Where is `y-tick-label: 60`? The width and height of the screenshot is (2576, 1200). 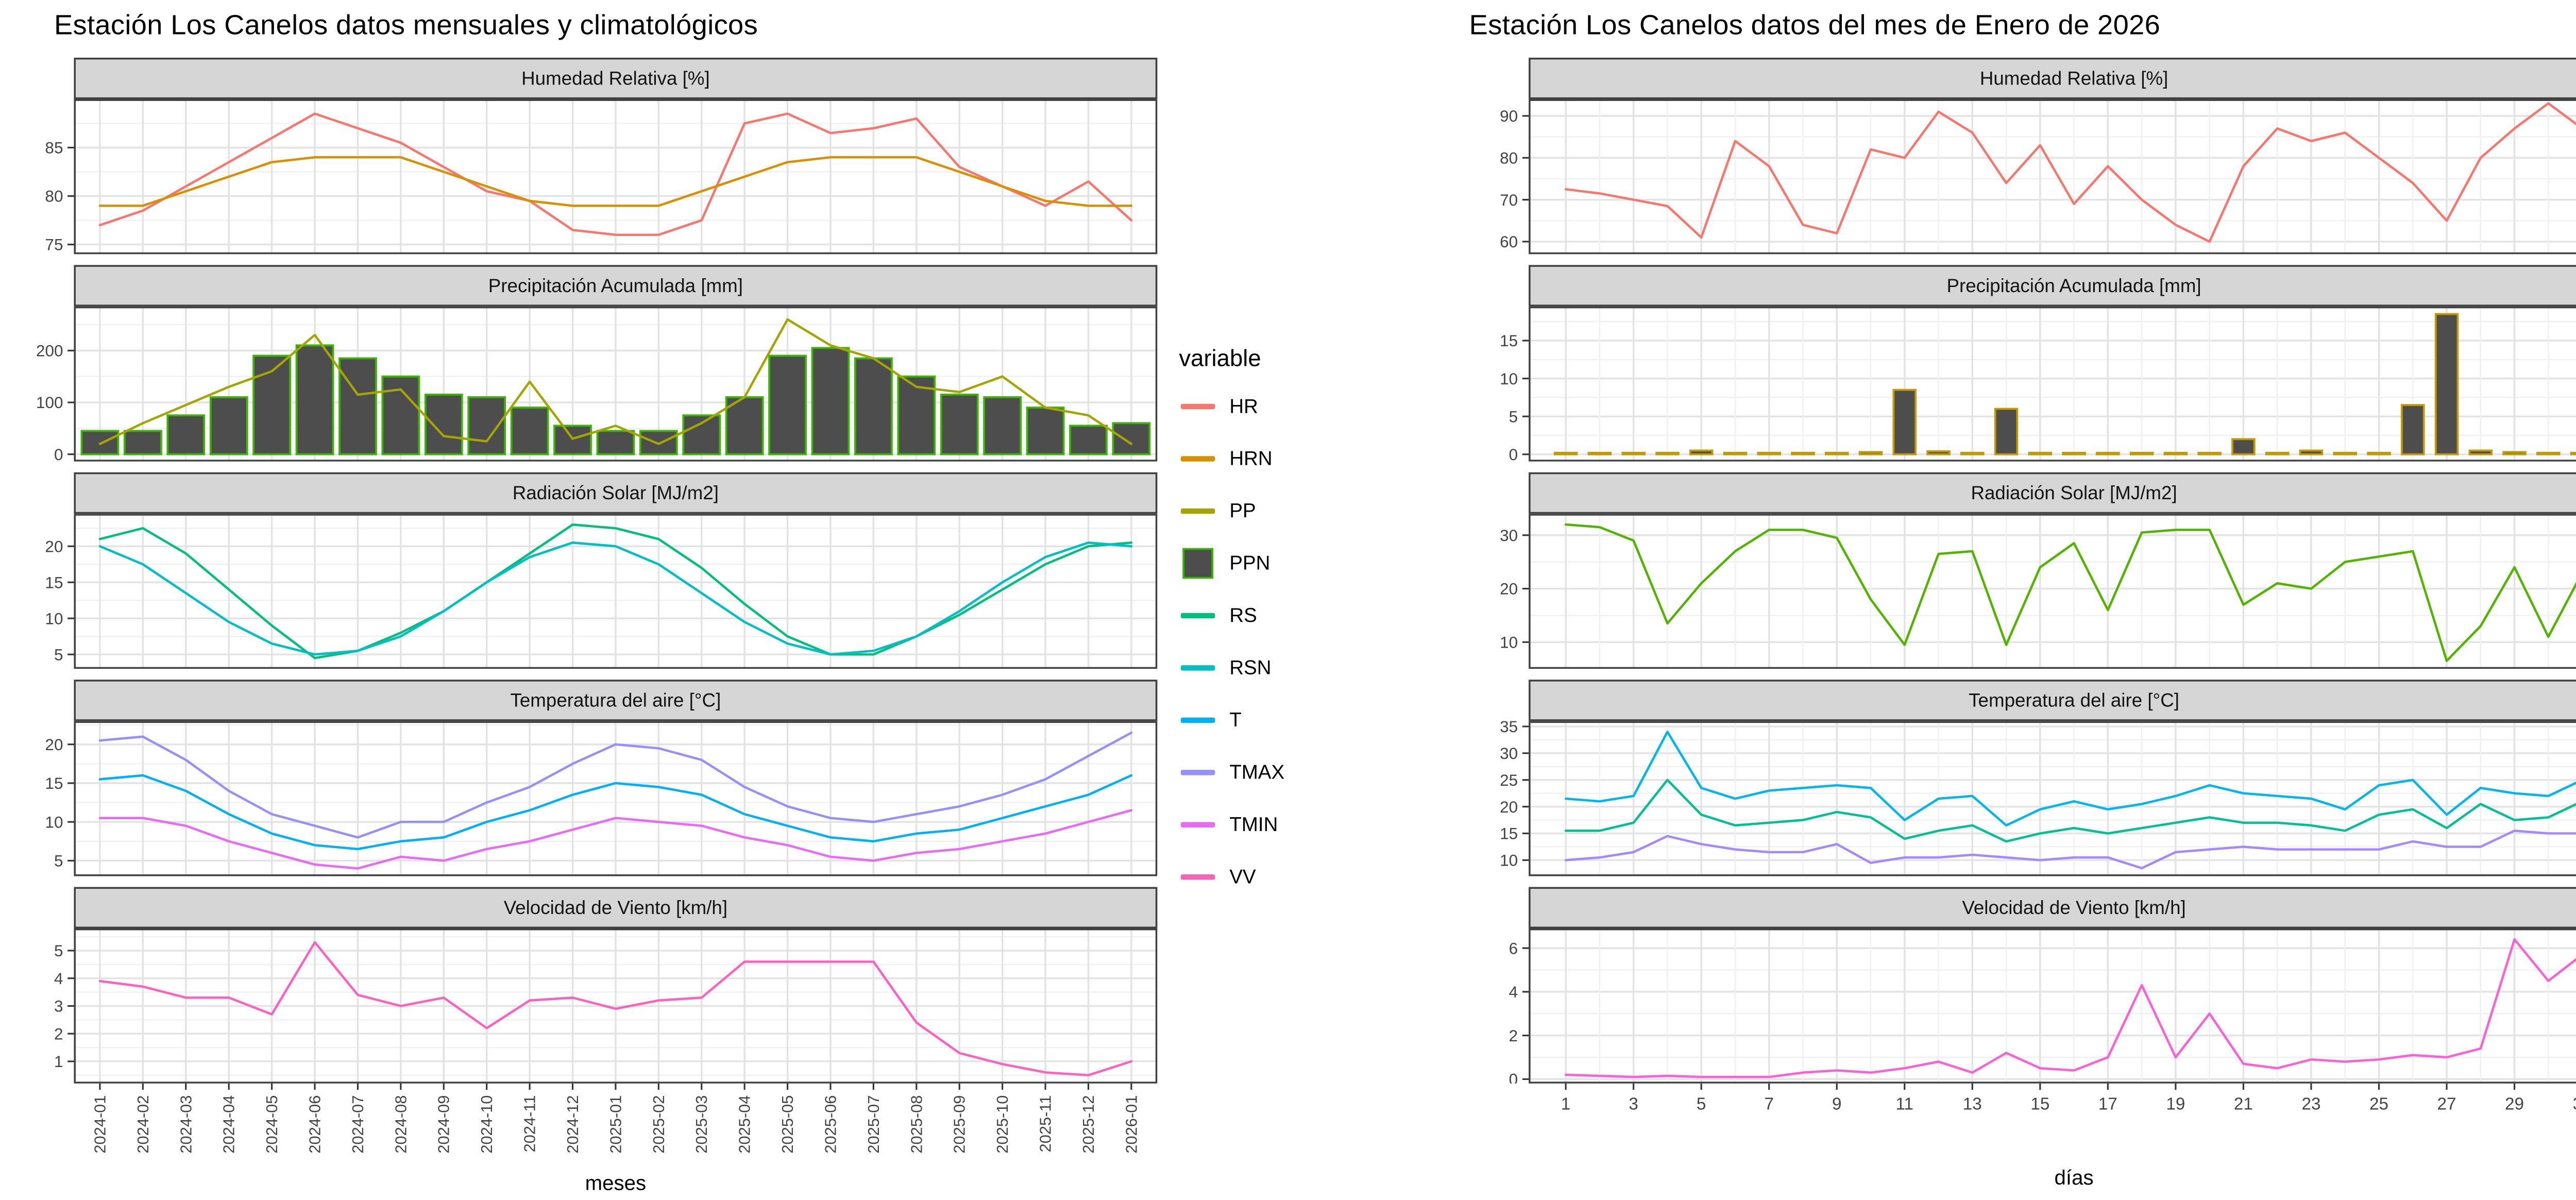 y-tick-label: 60 is located at coordinates (1509, 241).